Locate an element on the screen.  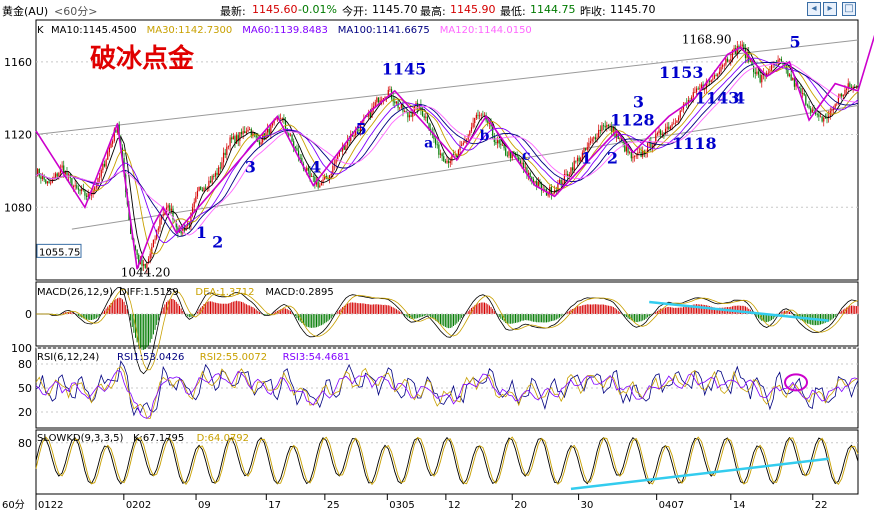
maximize-icon: □ is located at coordinates (849, 9).